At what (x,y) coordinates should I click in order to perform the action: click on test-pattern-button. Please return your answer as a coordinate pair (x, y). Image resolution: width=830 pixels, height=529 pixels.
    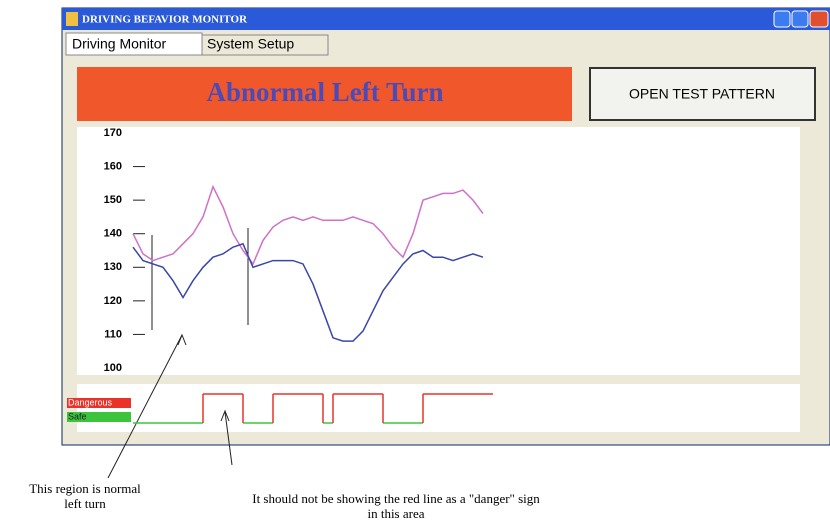
    Looking at the image, I should click on (702, 94).